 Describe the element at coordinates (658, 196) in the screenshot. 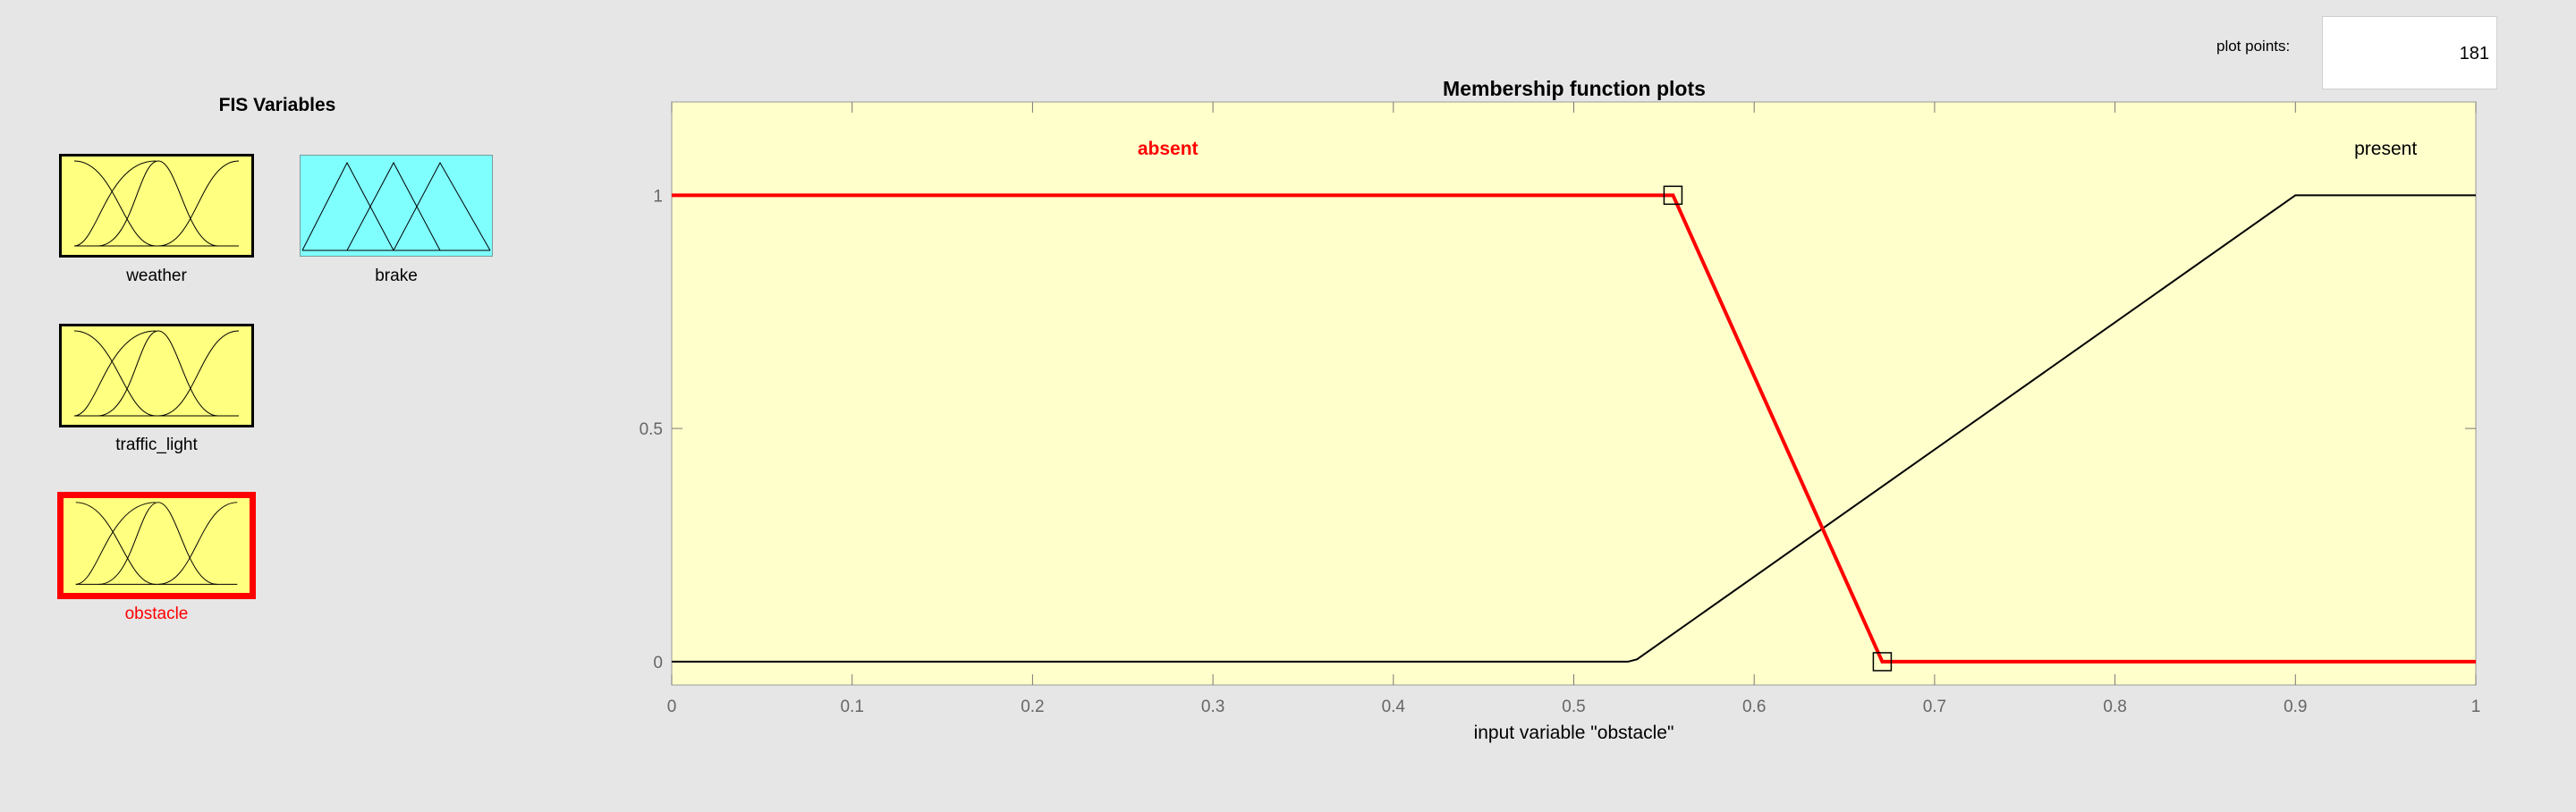

I see `y-tick-label: 1` at that location.